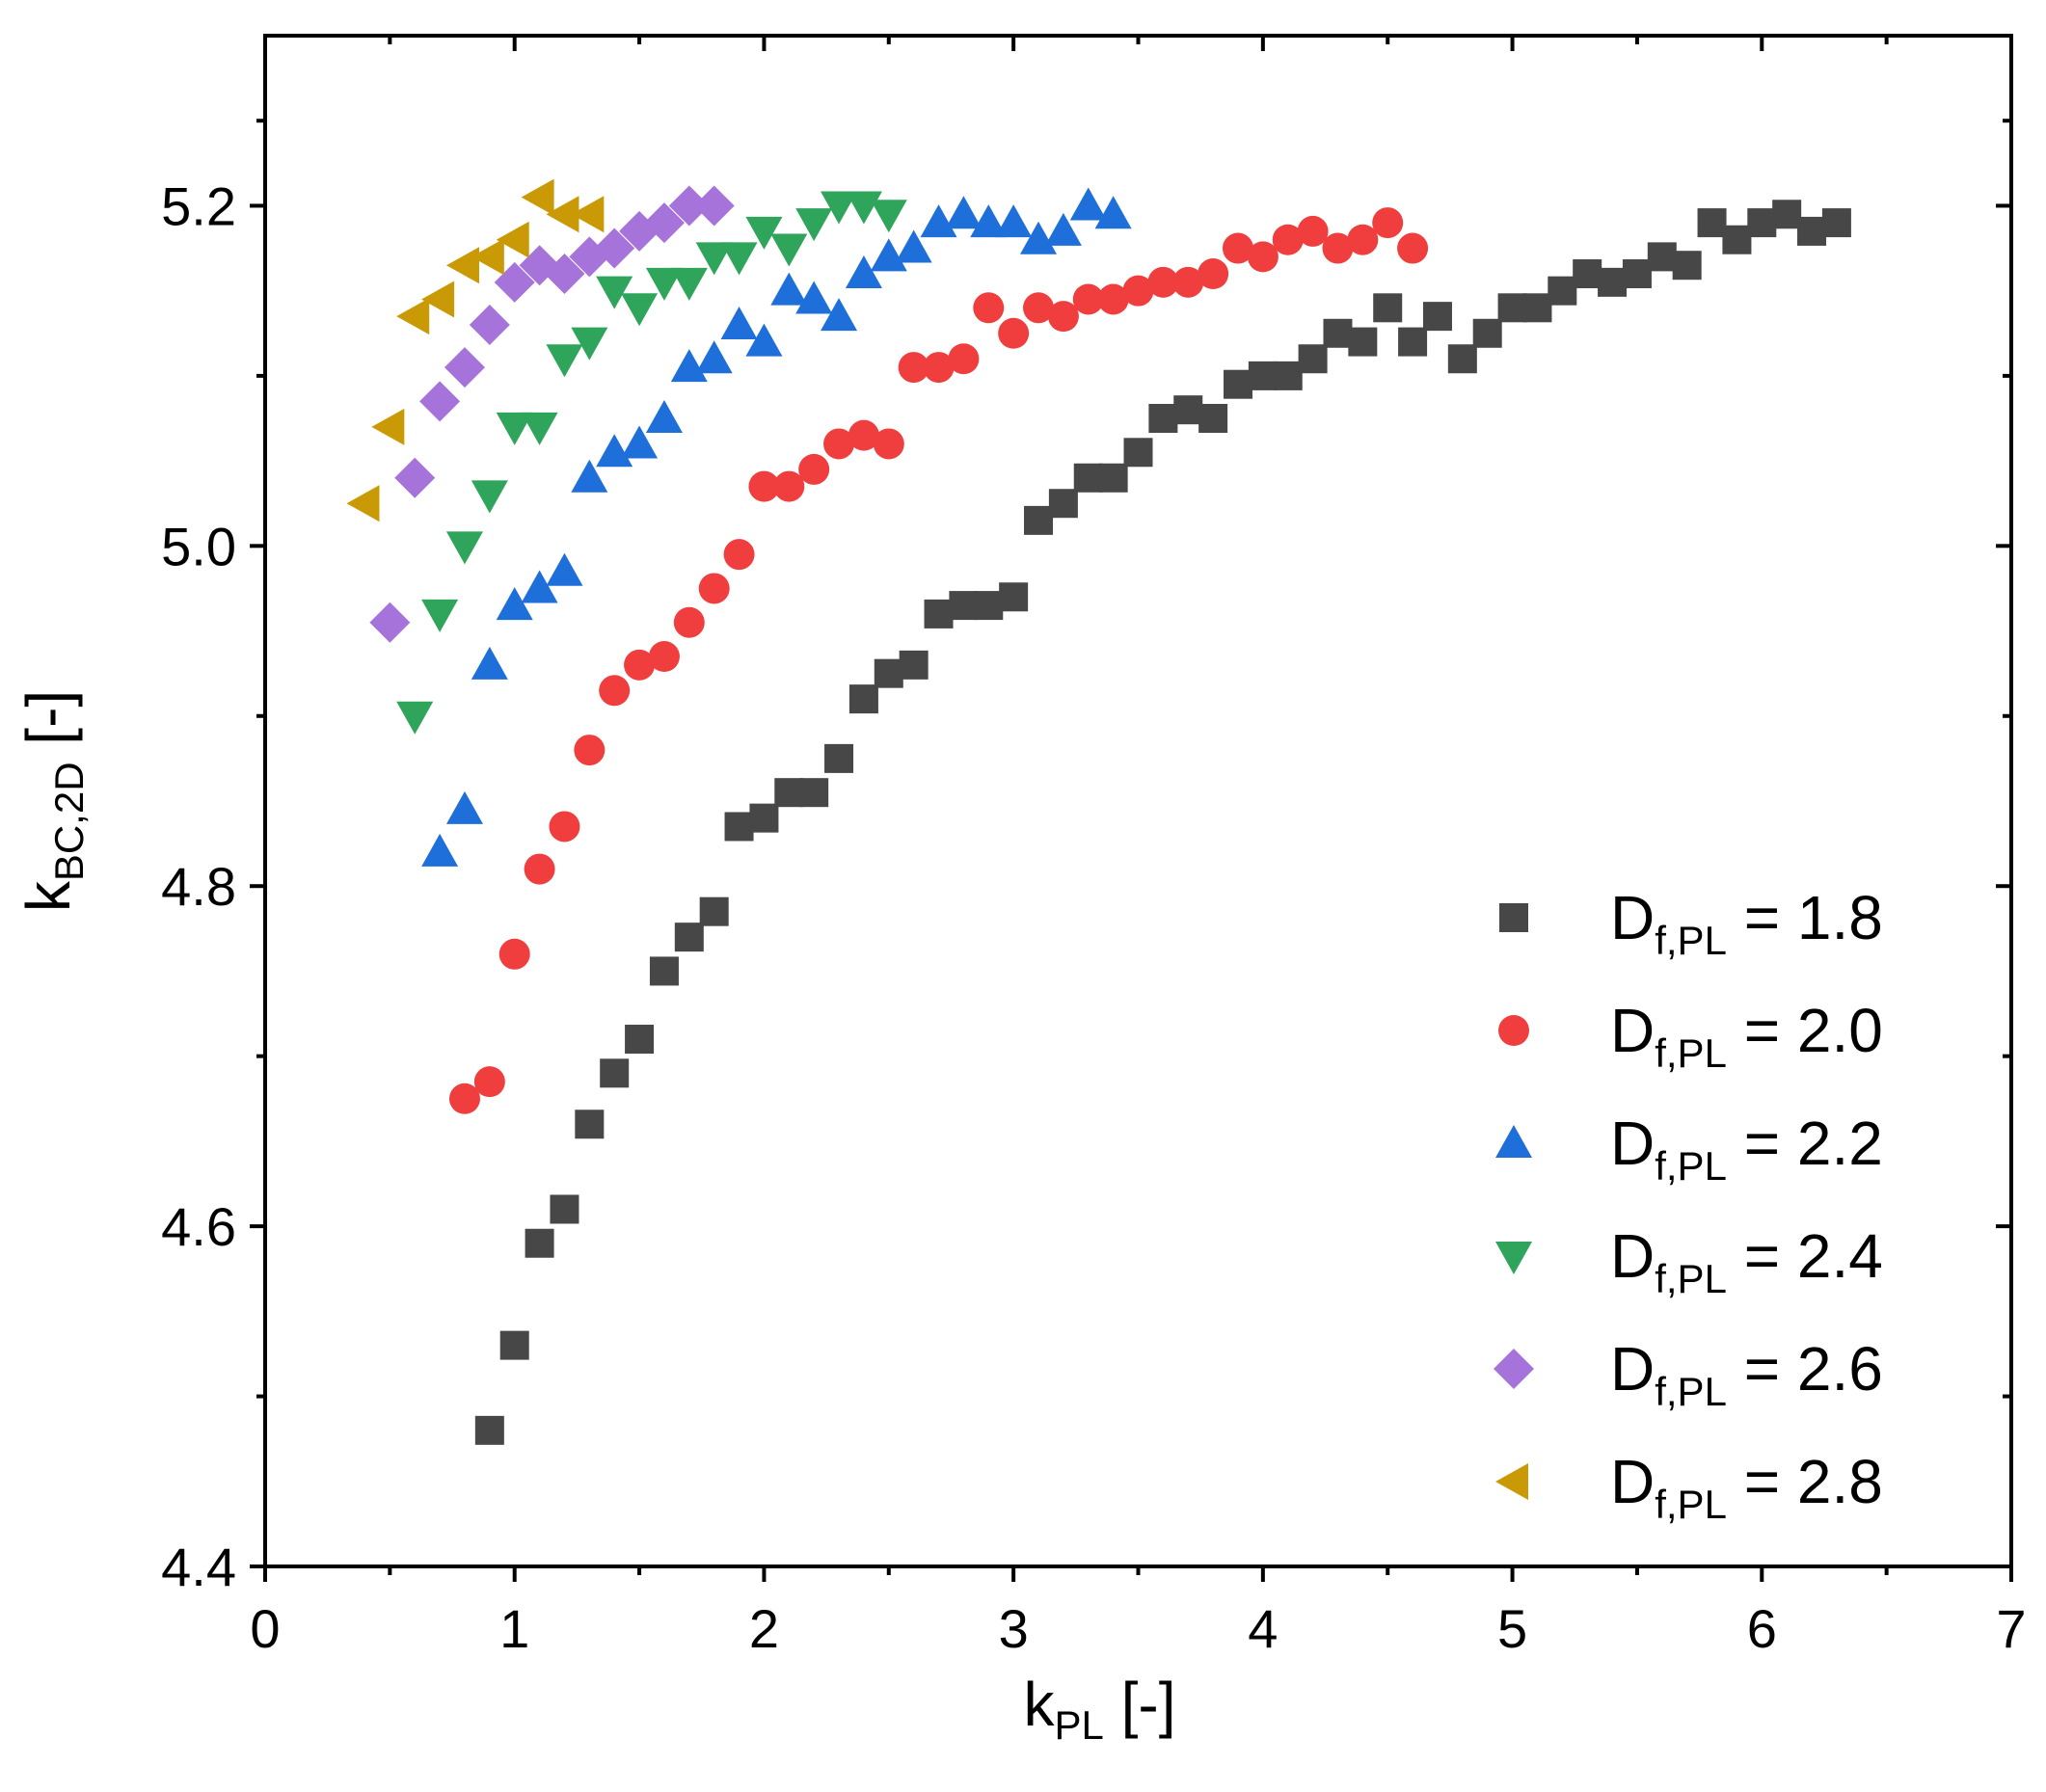 The image size is (2046, 1792). I want to click on legend-item: Df,PL = 2.8, so click(1689, 1487).